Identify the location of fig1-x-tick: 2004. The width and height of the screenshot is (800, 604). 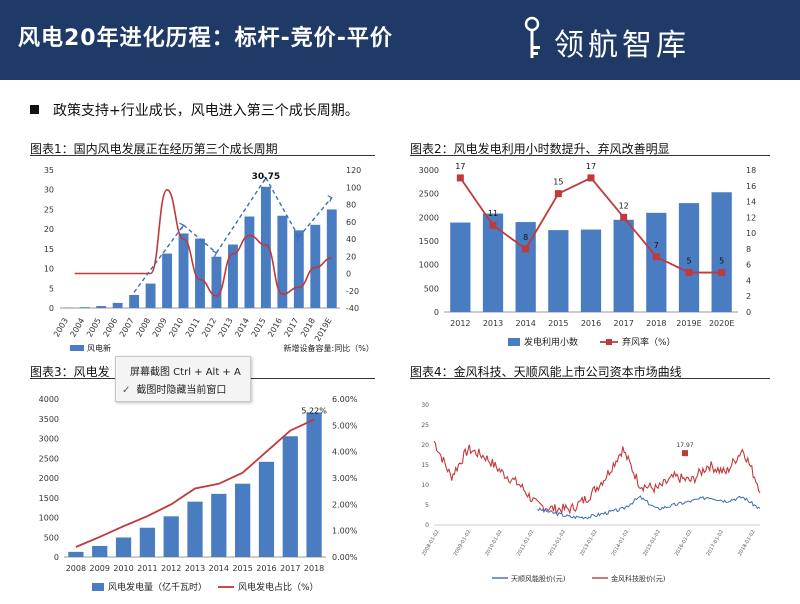
(77, 328).